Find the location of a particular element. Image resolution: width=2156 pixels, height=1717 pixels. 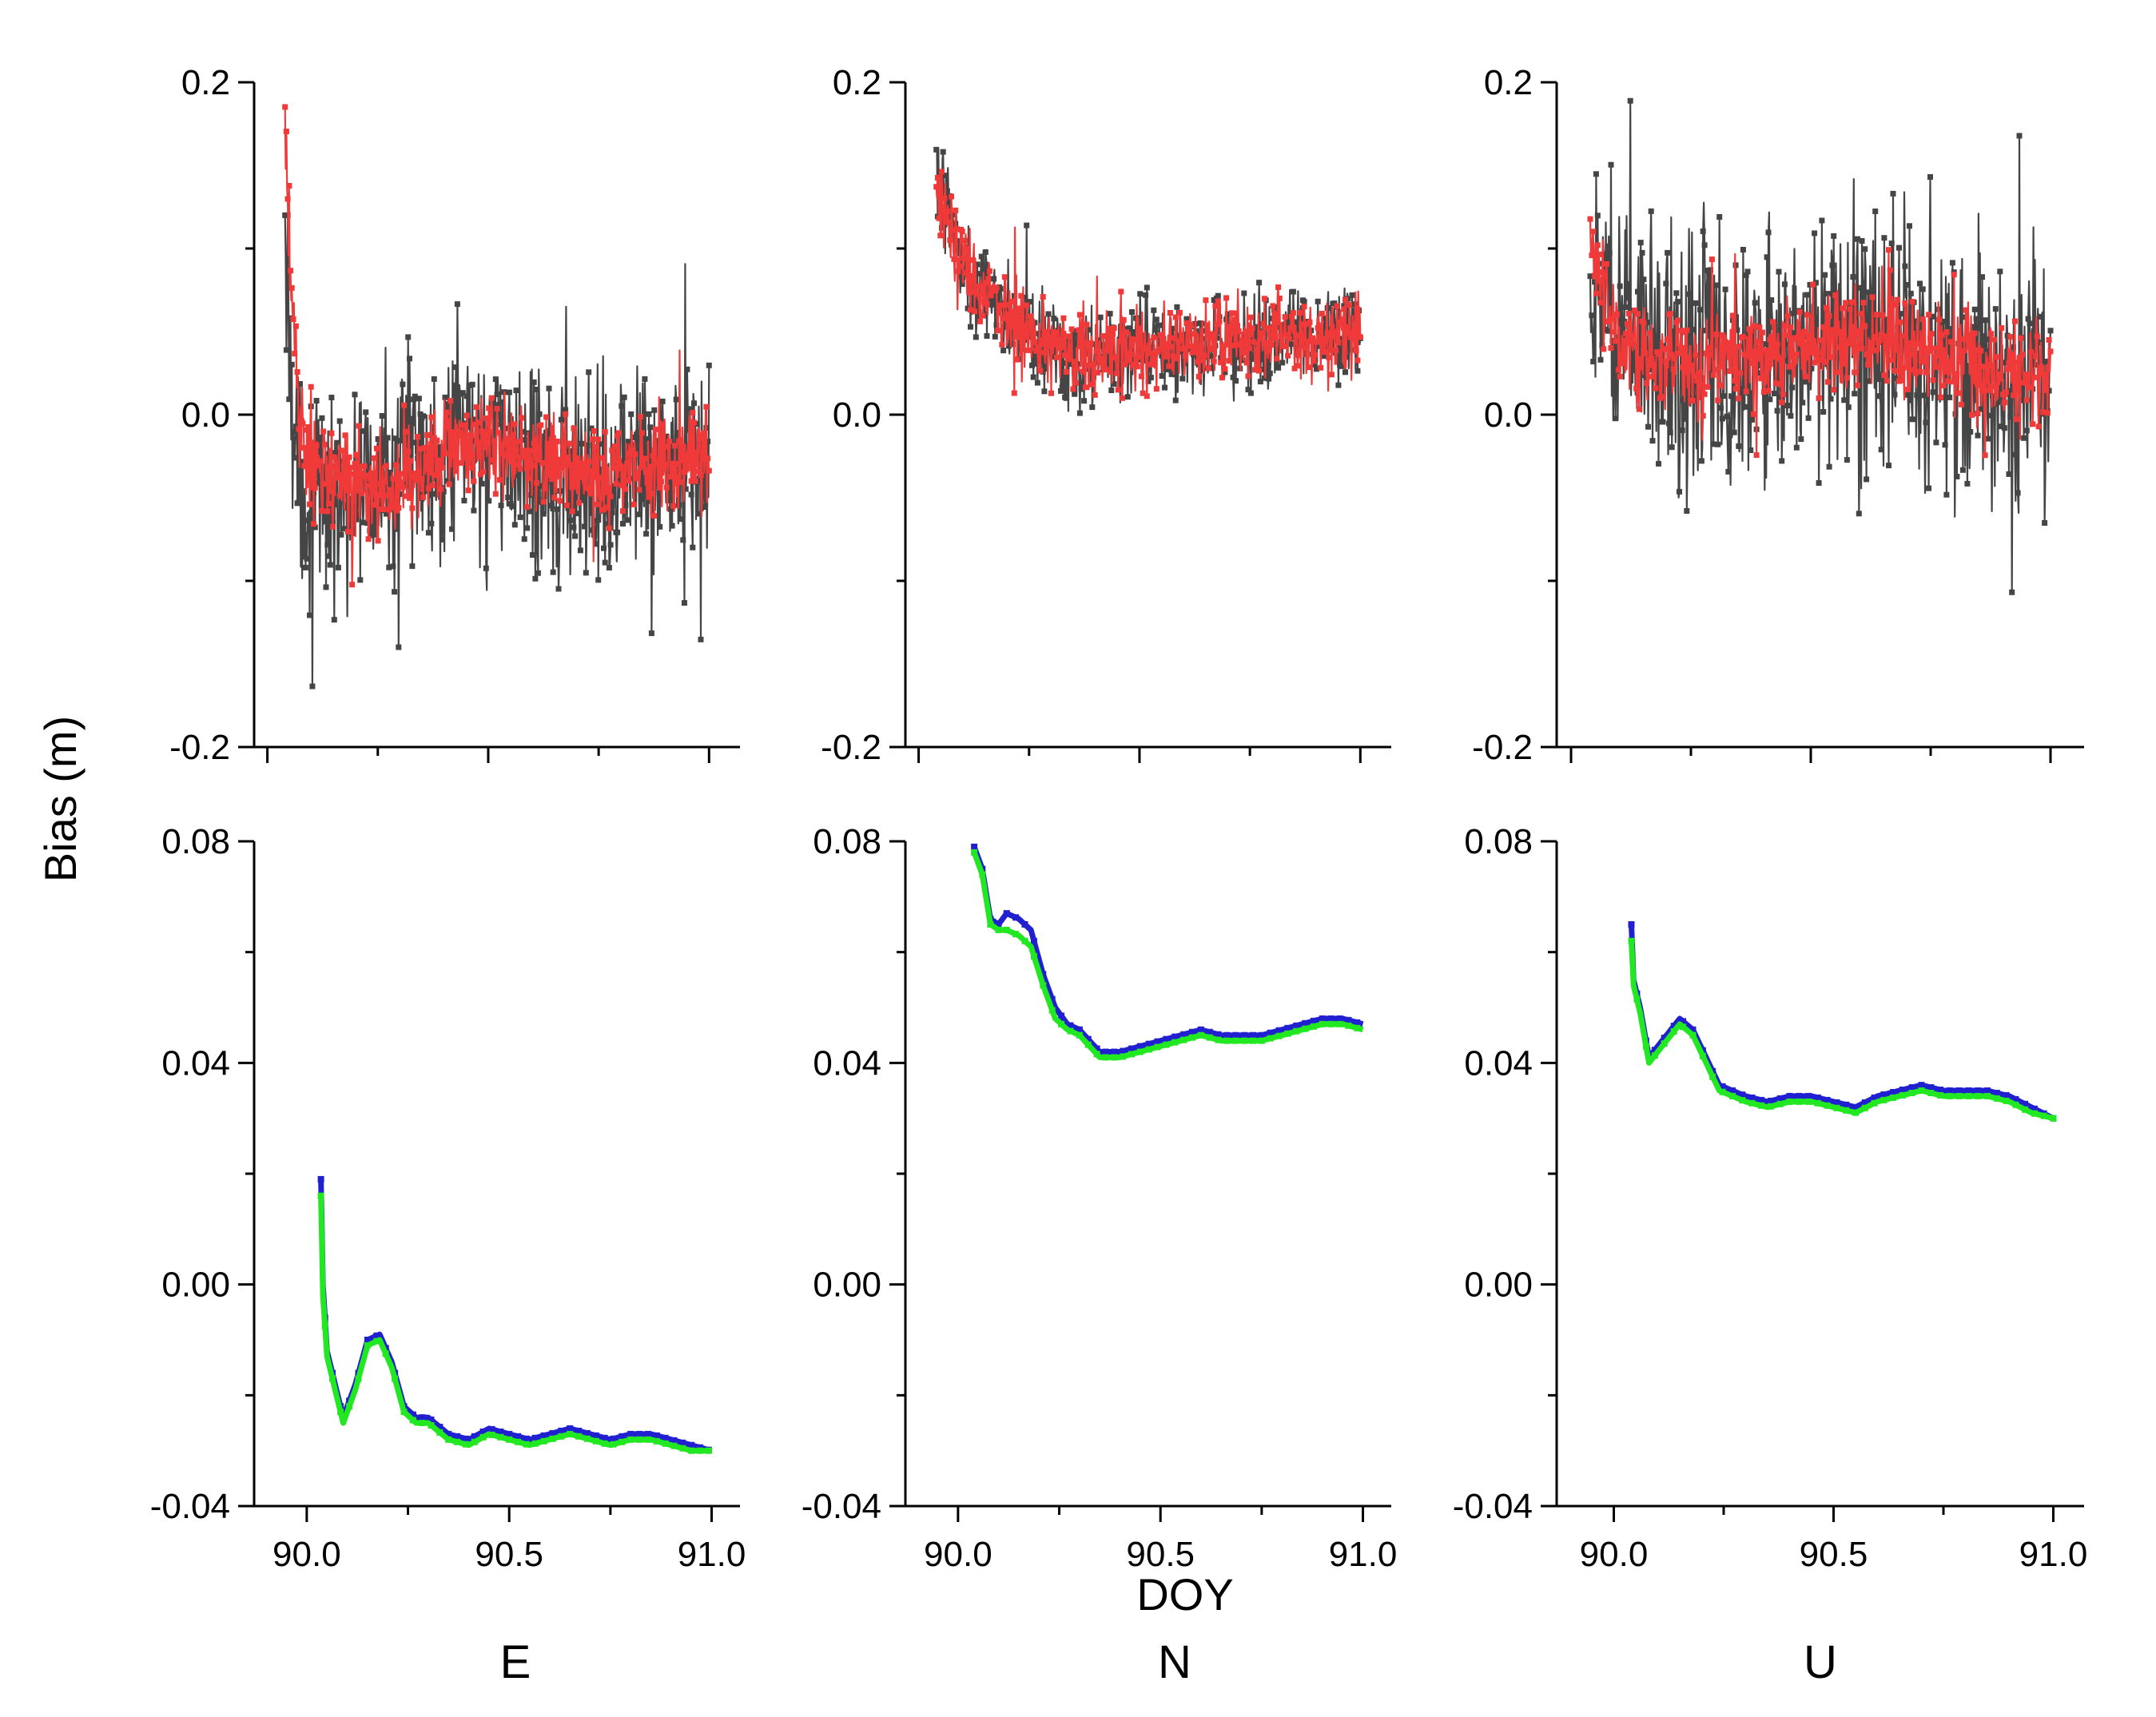

chart-panel-1: -0.20.00.2 is located at coordinates (1106, 415).